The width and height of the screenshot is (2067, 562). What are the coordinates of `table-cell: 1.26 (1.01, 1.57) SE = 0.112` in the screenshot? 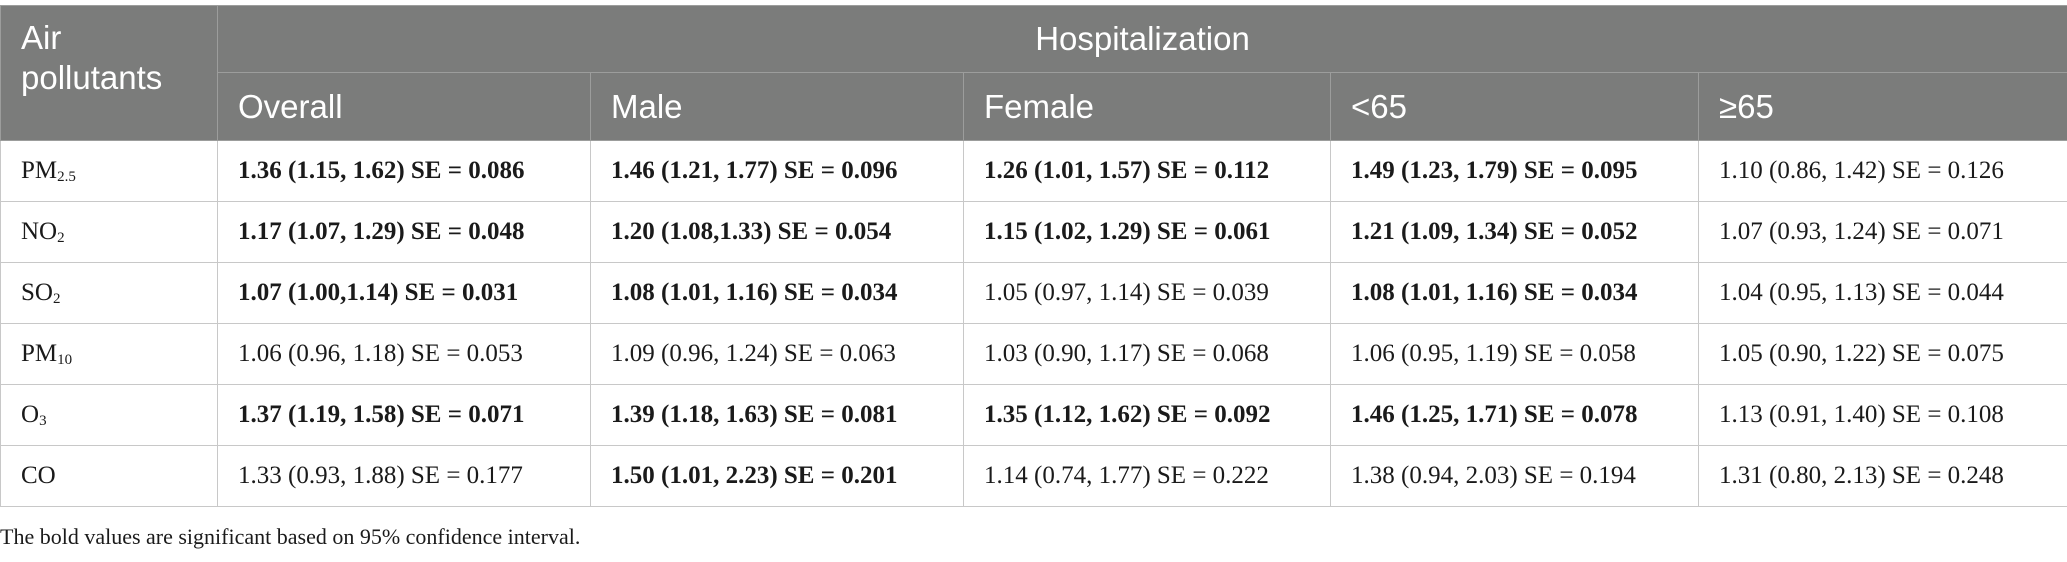 It's located at (1147, 171).